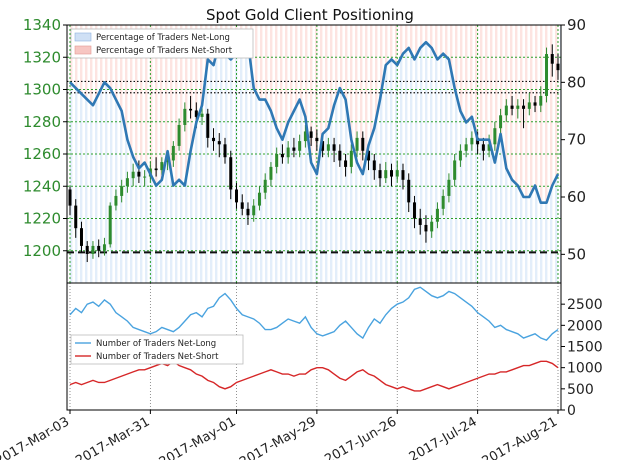  Describe the element at coordinates (83, 37) in the screenshot. I see `legend-swatch-net-long-percent` at that location.